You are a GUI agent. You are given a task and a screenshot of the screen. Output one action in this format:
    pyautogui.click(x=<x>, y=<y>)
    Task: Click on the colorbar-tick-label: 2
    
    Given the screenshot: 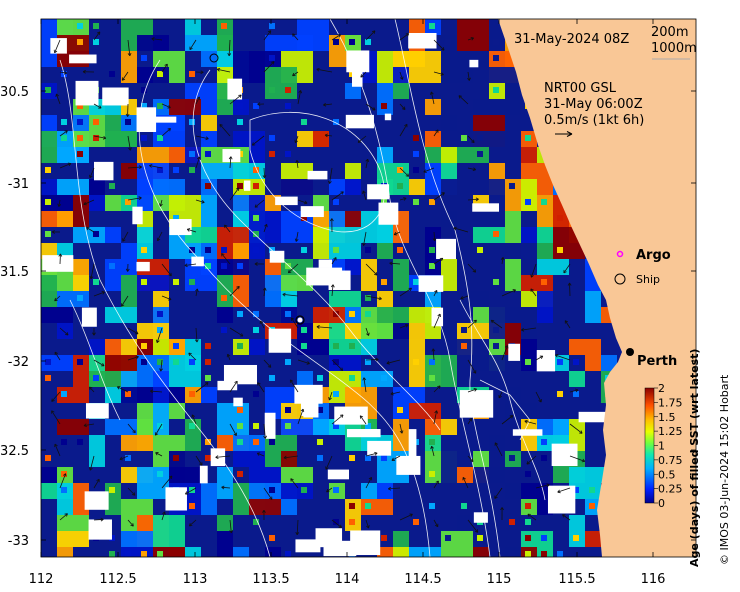 What is the action you would take?
    pyautogui.click(x=661, y=388)
    